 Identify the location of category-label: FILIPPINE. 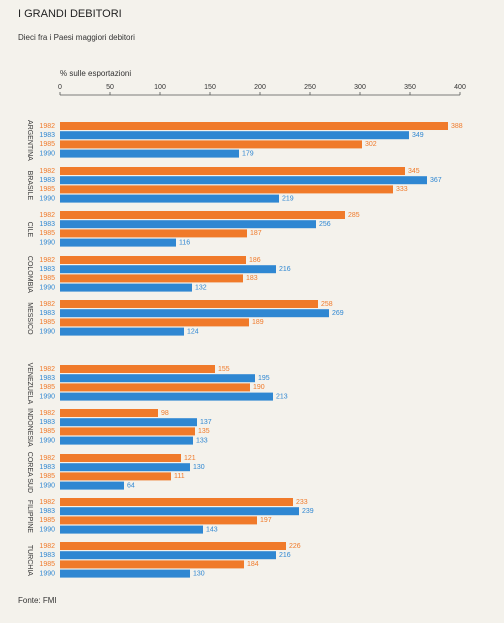
(29, 516).